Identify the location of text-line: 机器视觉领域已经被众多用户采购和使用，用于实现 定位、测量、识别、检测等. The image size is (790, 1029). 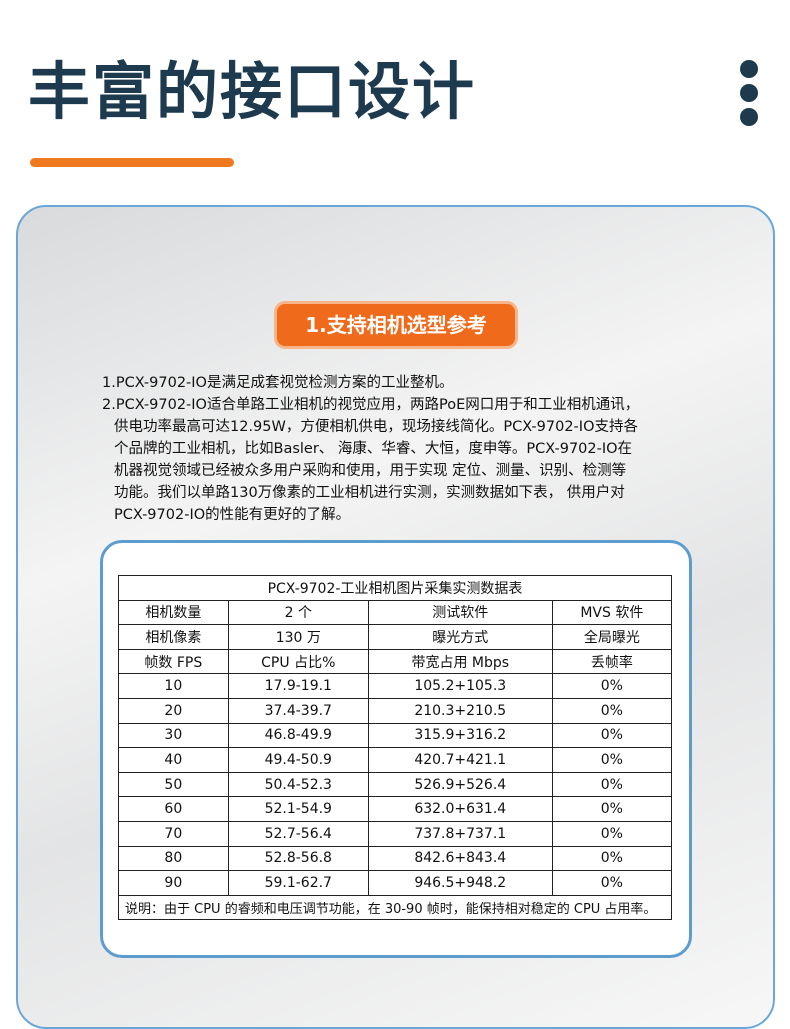
(370, 471).